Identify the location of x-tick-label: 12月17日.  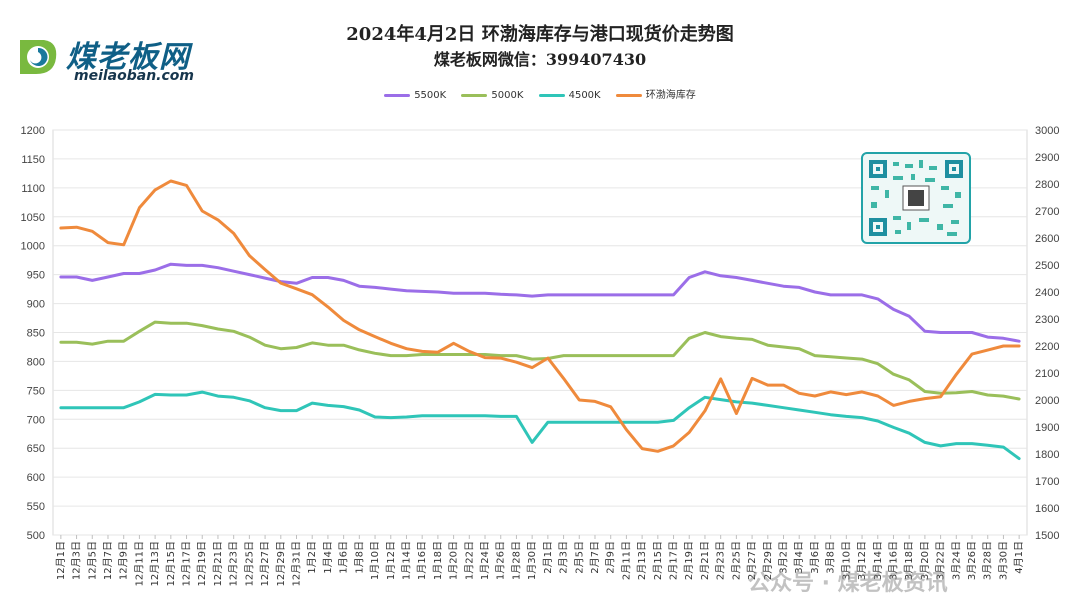
(187, 563).